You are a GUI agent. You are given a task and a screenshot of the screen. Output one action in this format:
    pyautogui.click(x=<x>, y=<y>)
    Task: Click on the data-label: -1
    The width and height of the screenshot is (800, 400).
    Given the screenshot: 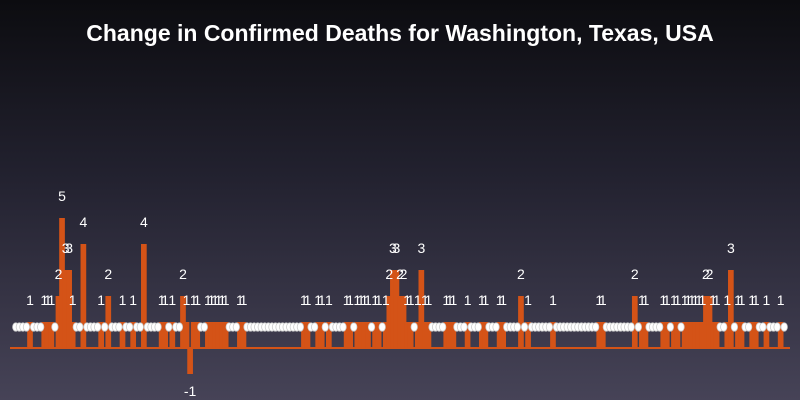 What is the action you would take?
    pyautogui.click(x=190, y=391)
    